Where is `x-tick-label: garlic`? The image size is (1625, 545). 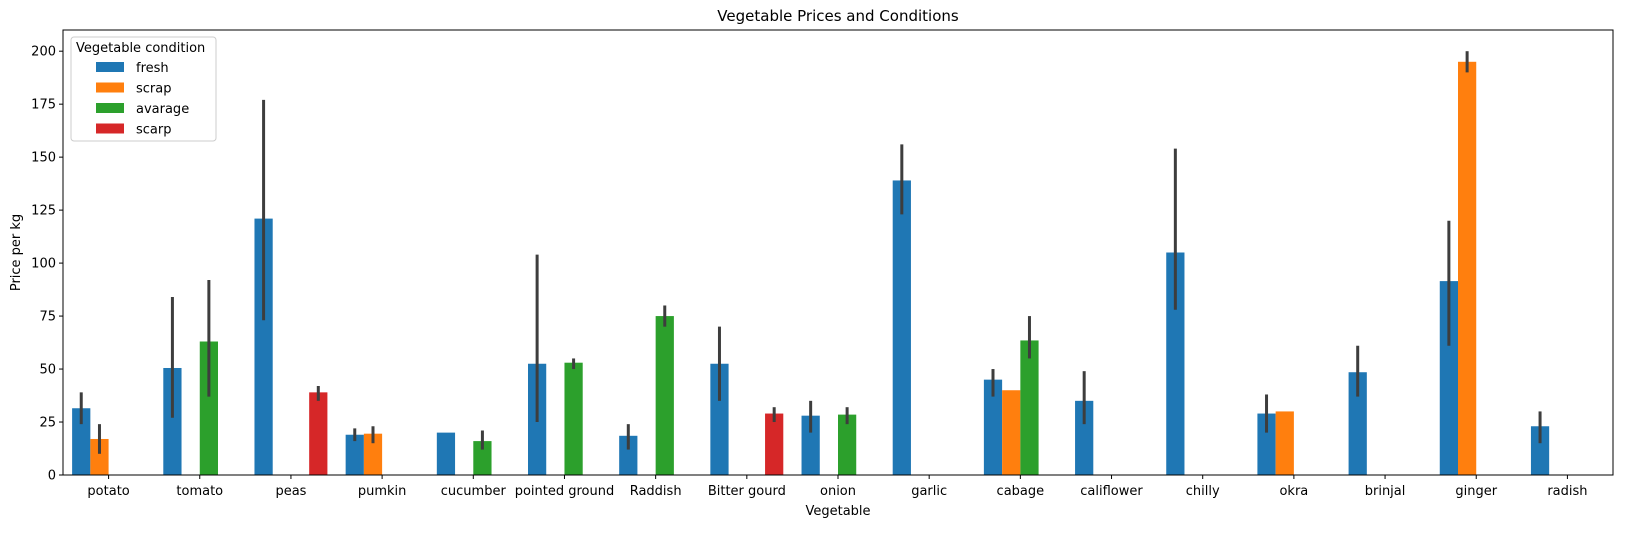
x-tick-label: garlic is located at coordinates (929, 491).